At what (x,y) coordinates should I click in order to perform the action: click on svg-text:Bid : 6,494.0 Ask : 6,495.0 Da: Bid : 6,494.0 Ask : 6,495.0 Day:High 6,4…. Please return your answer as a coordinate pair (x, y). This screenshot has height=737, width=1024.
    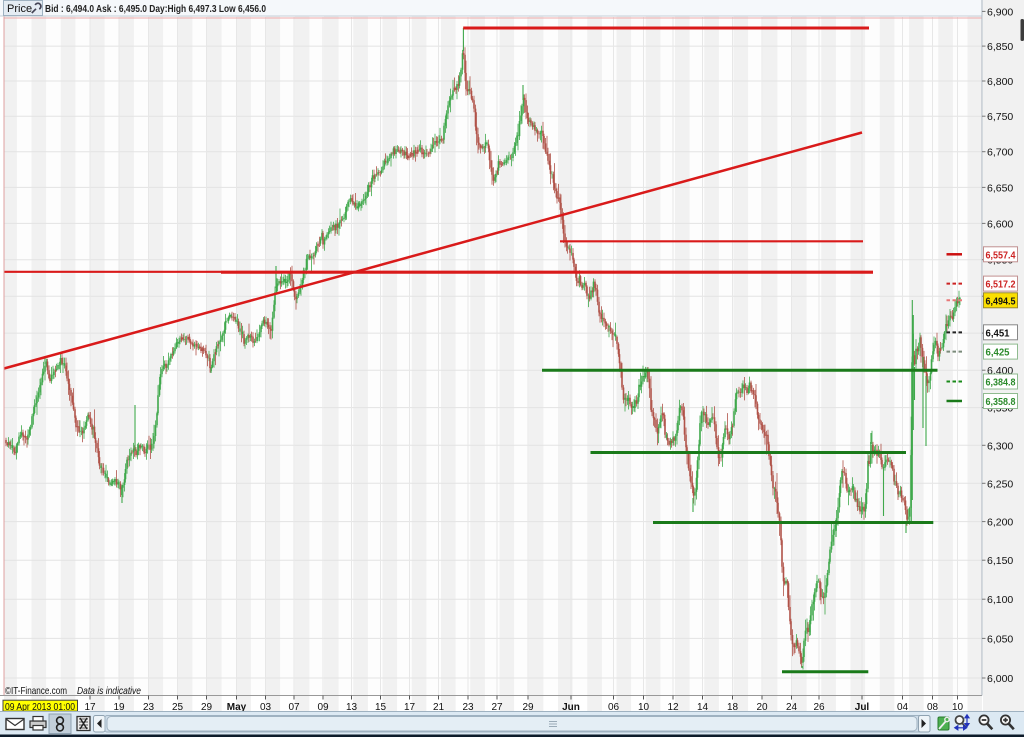
    Looking at the image, I should click on (155, 9).